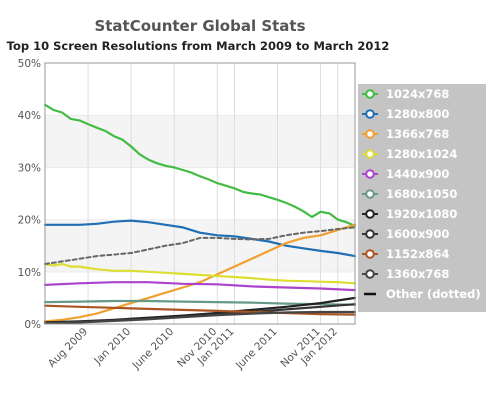  I want to click on legend-label: 1024x768, so click(417, 94).